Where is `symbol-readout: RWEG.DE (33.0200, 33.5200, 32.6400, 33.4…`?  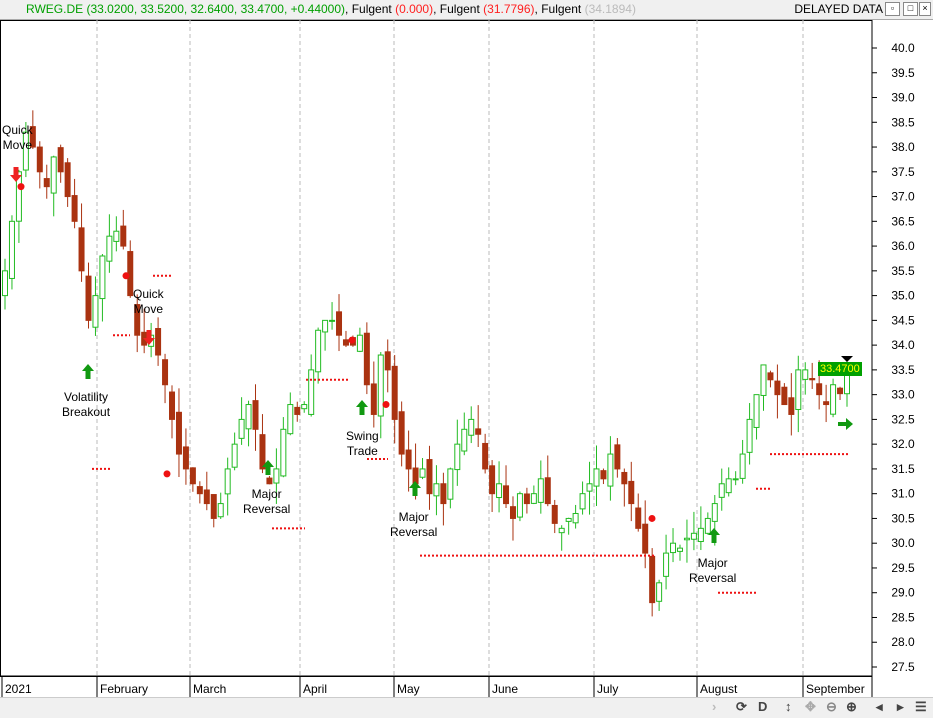 symbol-readout: RWEG.DE (33.0200, 33.5200, 32.6400, 33.4… is located at coordinates (331, 9).